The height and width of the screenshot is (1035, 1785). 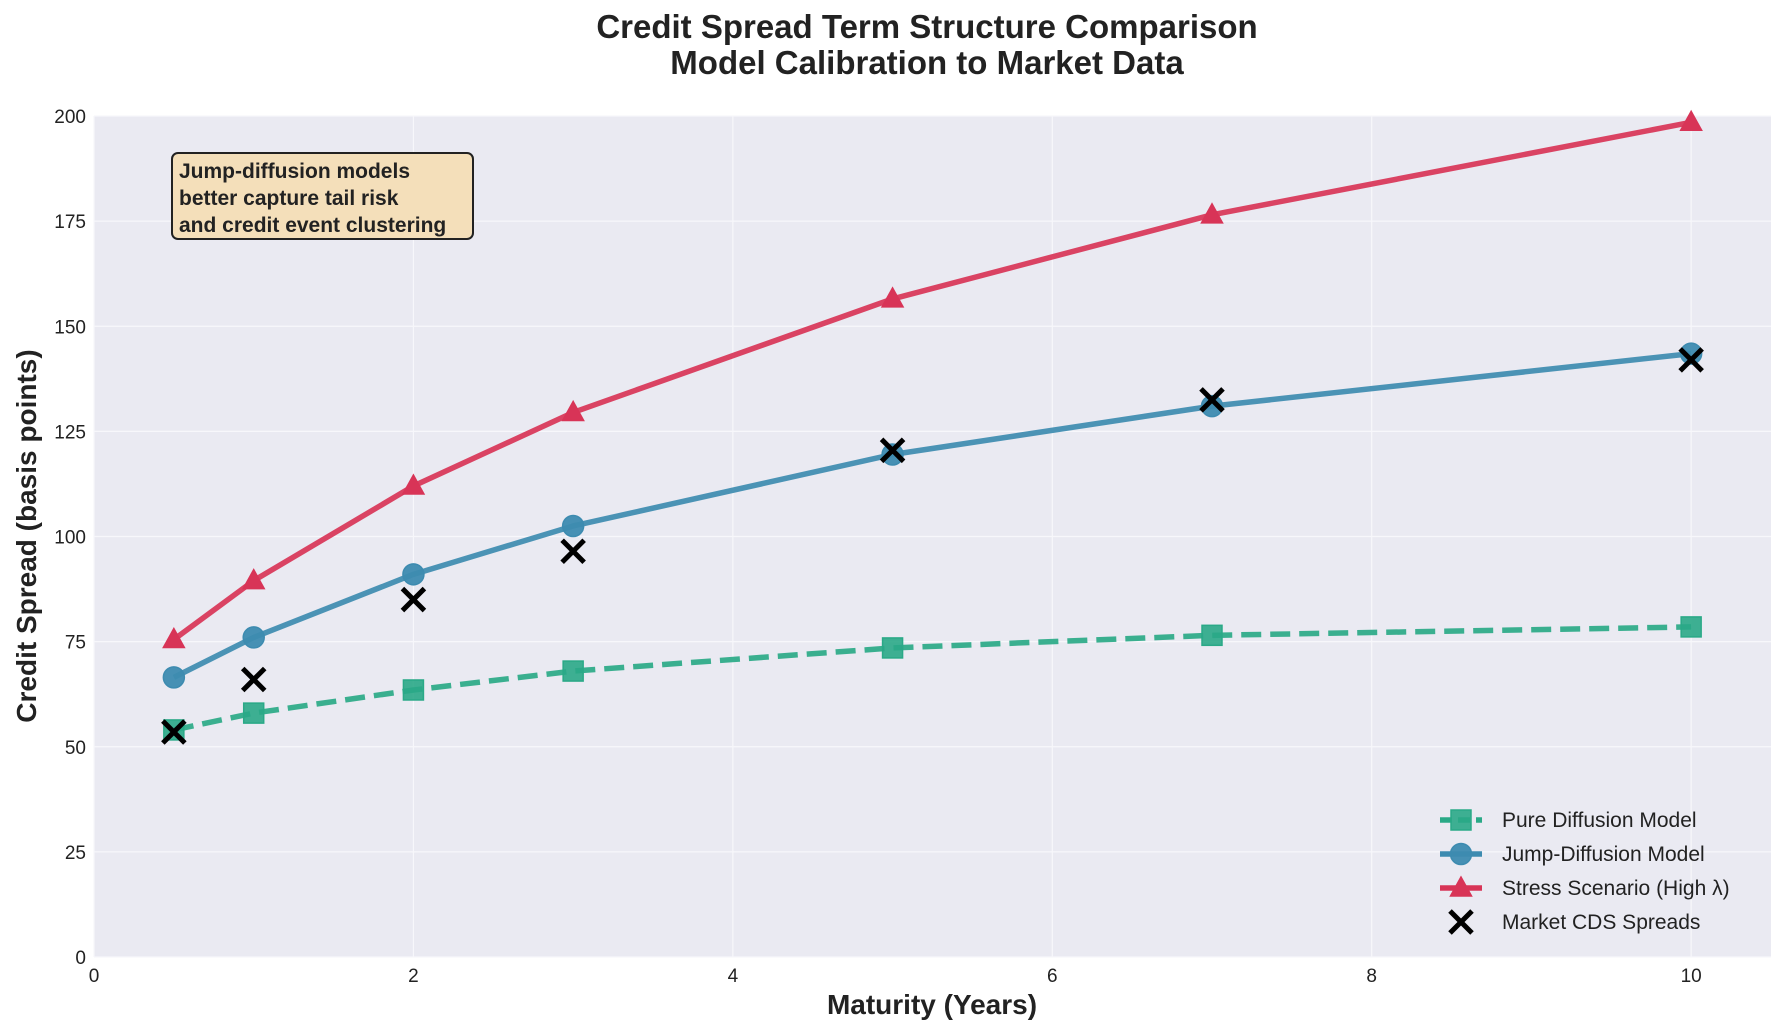 I want to click on legend-label: Pure Diffusion Model, so click(x=1599, y=820).